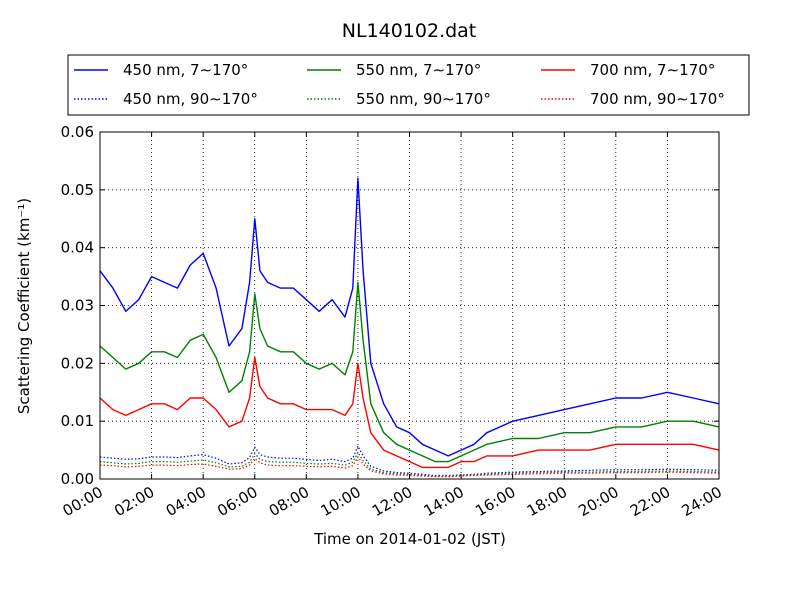 The width and height of the screenshot is (800, 600). I want to click on x-tick-label: 14:00, so click(444, 501).